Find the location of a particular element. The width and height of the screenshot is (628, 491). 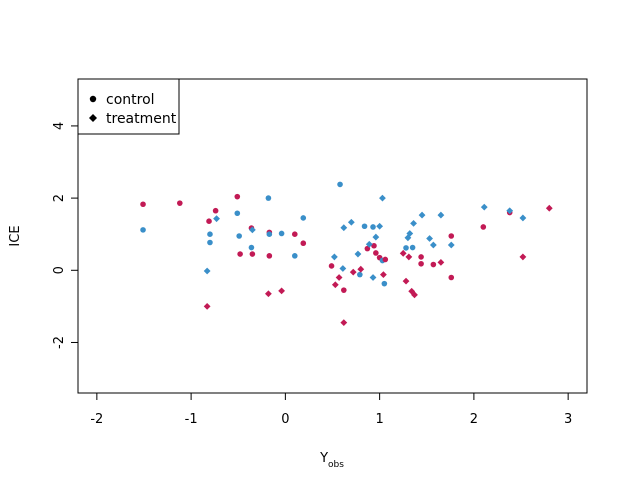

legend-treatment-marker is located at coordinates (93, 118).